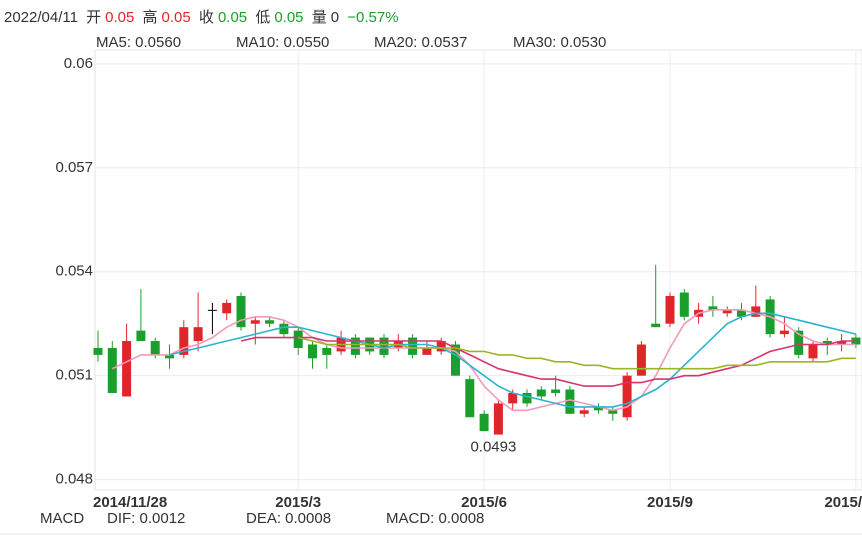  Describe the element at coordinates (335, 17) in the screenshot. I see `value: 0` at that location.